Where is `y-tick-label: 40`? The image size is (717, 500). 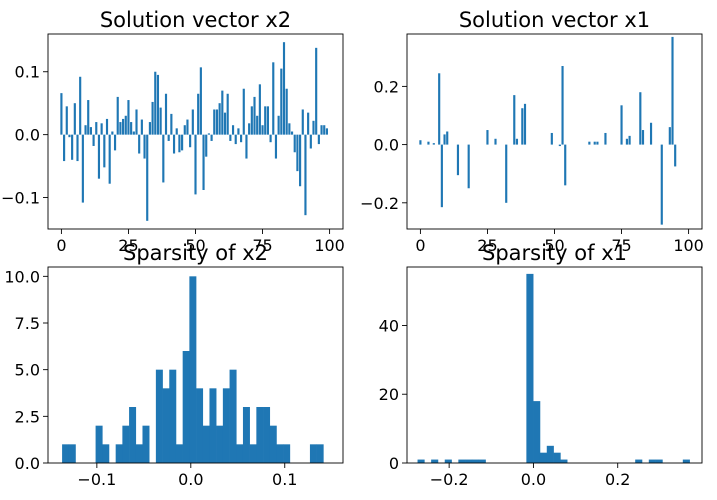
y-tick-label: 40 is located at coordinates (389, 325).